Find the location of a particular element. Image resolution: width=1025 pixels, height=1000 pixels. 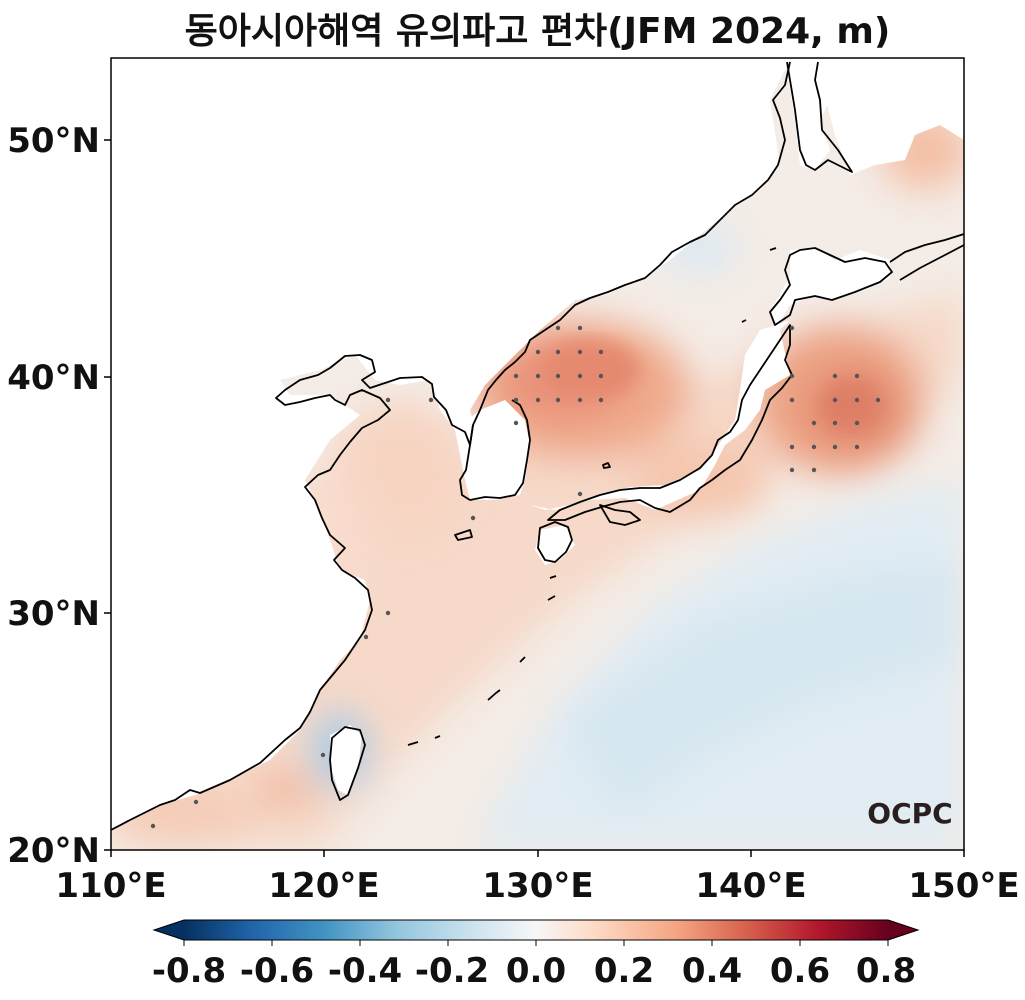

y-tick-label: 50°N is located at coordinates (53, 141).